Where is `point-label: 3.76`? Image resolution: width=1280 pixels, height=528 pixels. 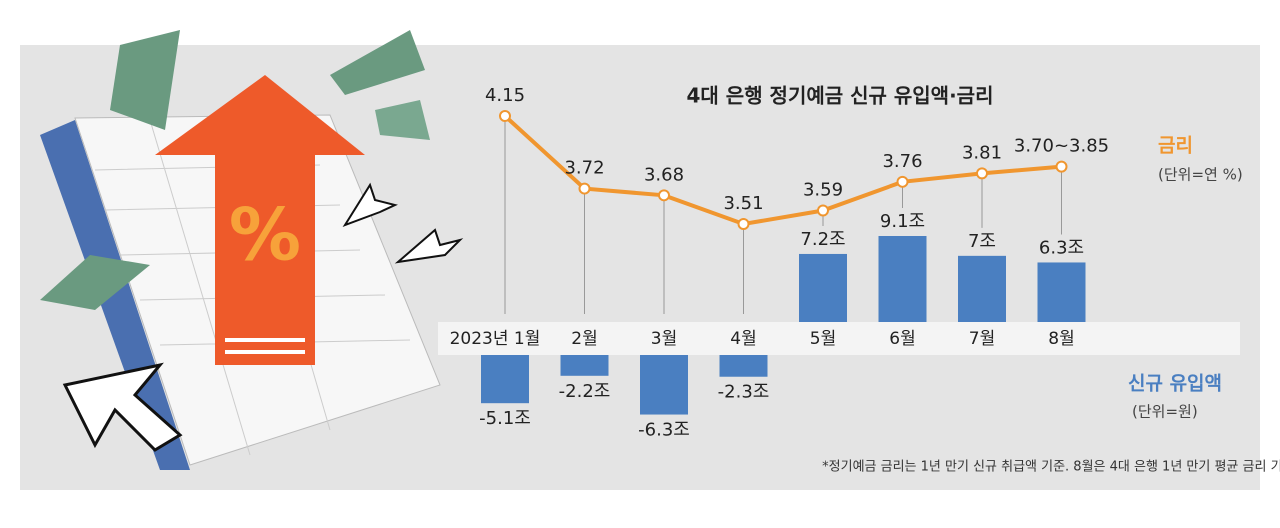
point-label: 3.76 is located at coordinates (902, 161).